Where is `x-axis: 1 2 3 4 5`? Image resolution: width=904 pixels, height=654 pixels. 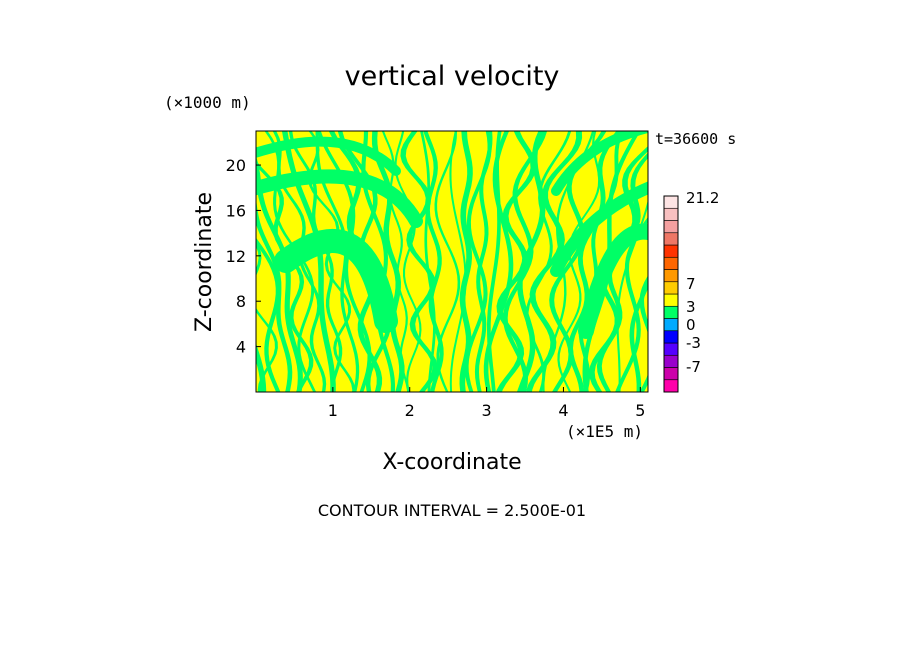 x-axis: 1 2 3 4 5 is located at coordinates (486, 403).